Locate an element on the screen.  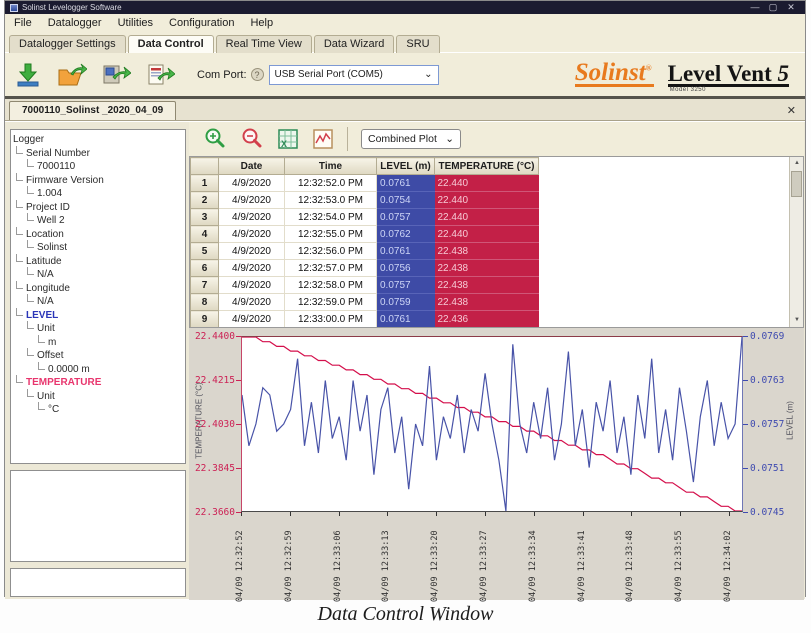
minimize-button: — is located at coordinates (755, 7).